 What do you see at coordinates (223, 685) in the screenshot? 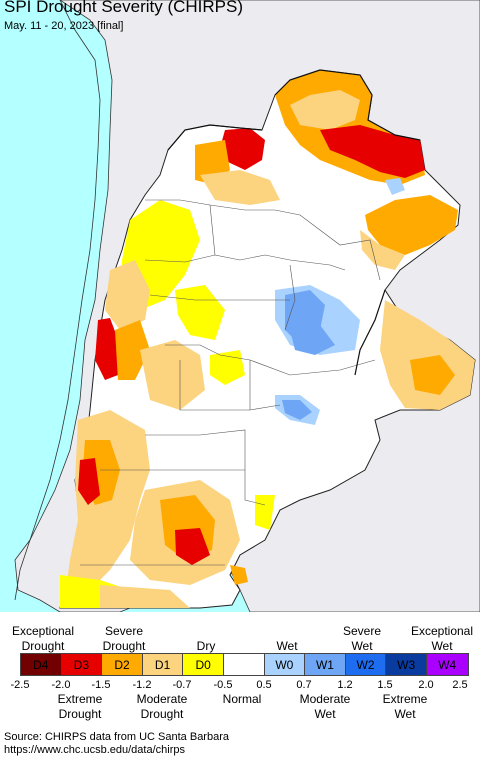
I see `legend-tick: -0.5` at bounding box center [223, 685].